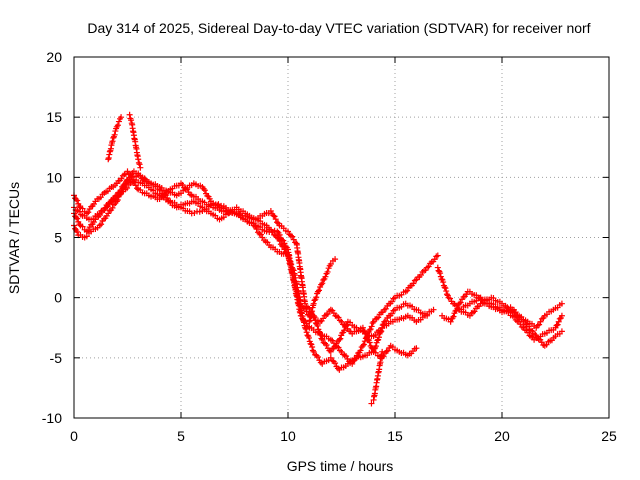 This screenshot has width=640, height=480. What do you see at coordinates (54, 57) in the screenshot?
I see `y-tick-label: 20` at bounding box center [54, 57].